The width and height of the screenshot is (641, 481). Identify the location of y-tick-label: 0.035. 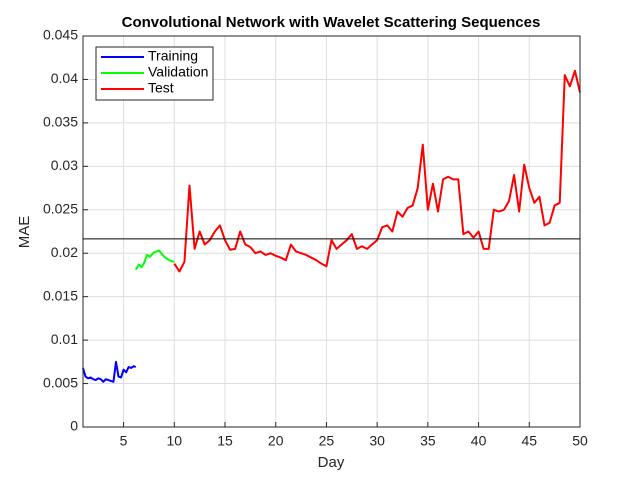
(60, 122).